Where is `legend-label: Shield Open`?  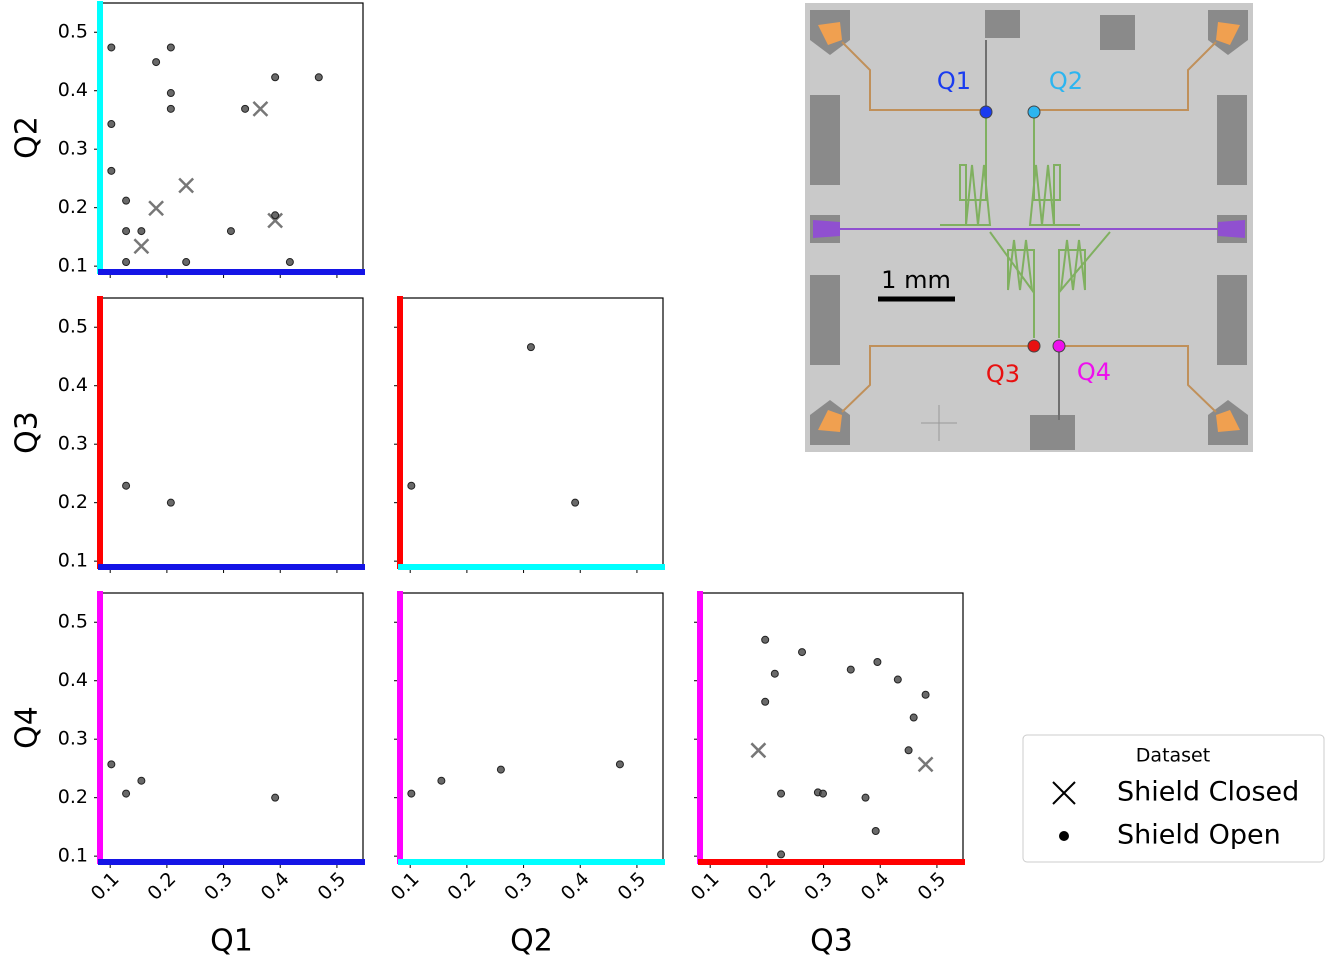 legend-label: Shield Open is located at coordinates (1199, 835).